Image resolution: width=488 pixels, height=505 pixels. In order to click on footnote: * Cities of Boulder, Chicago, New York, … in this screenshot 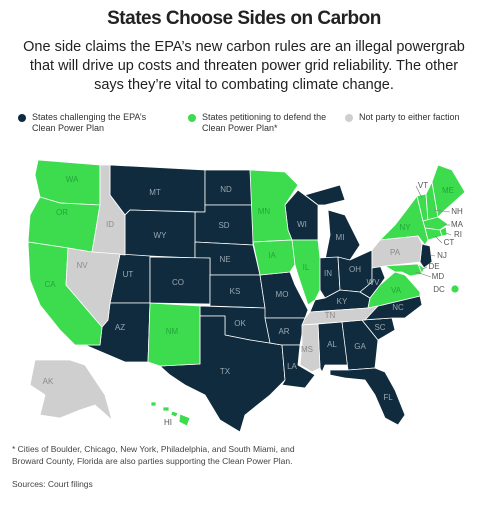, I will do `click(153, 455)`.